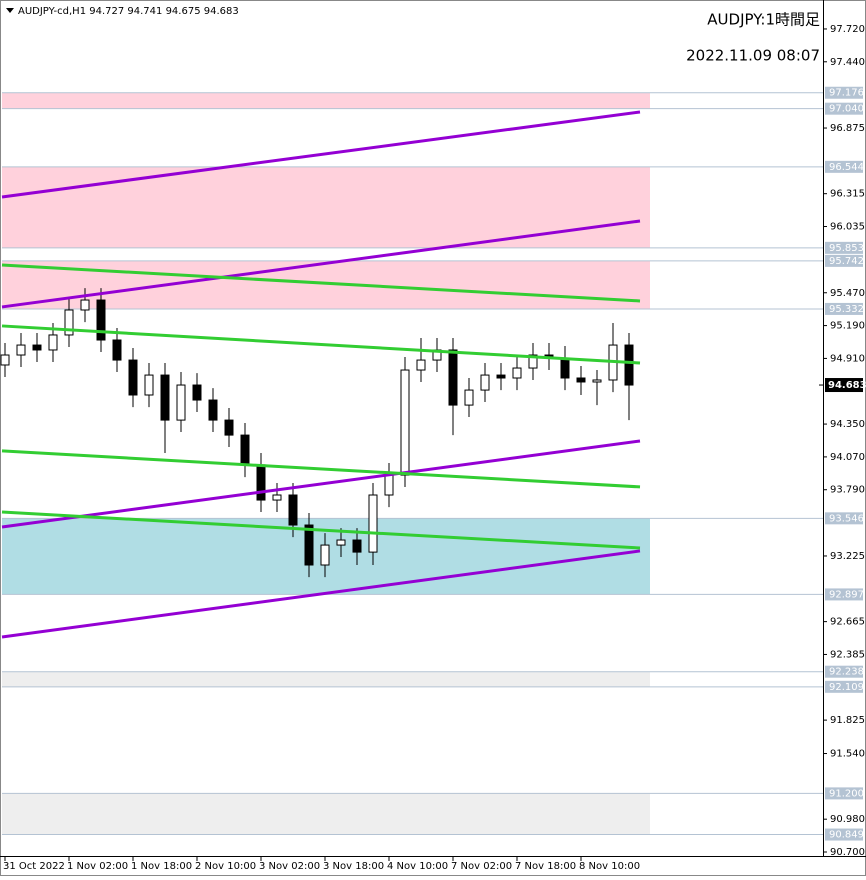 Image resolution: width=866 pixels, height=880 pixels. I want to click on level-label: 96.544, so click(846, 167).